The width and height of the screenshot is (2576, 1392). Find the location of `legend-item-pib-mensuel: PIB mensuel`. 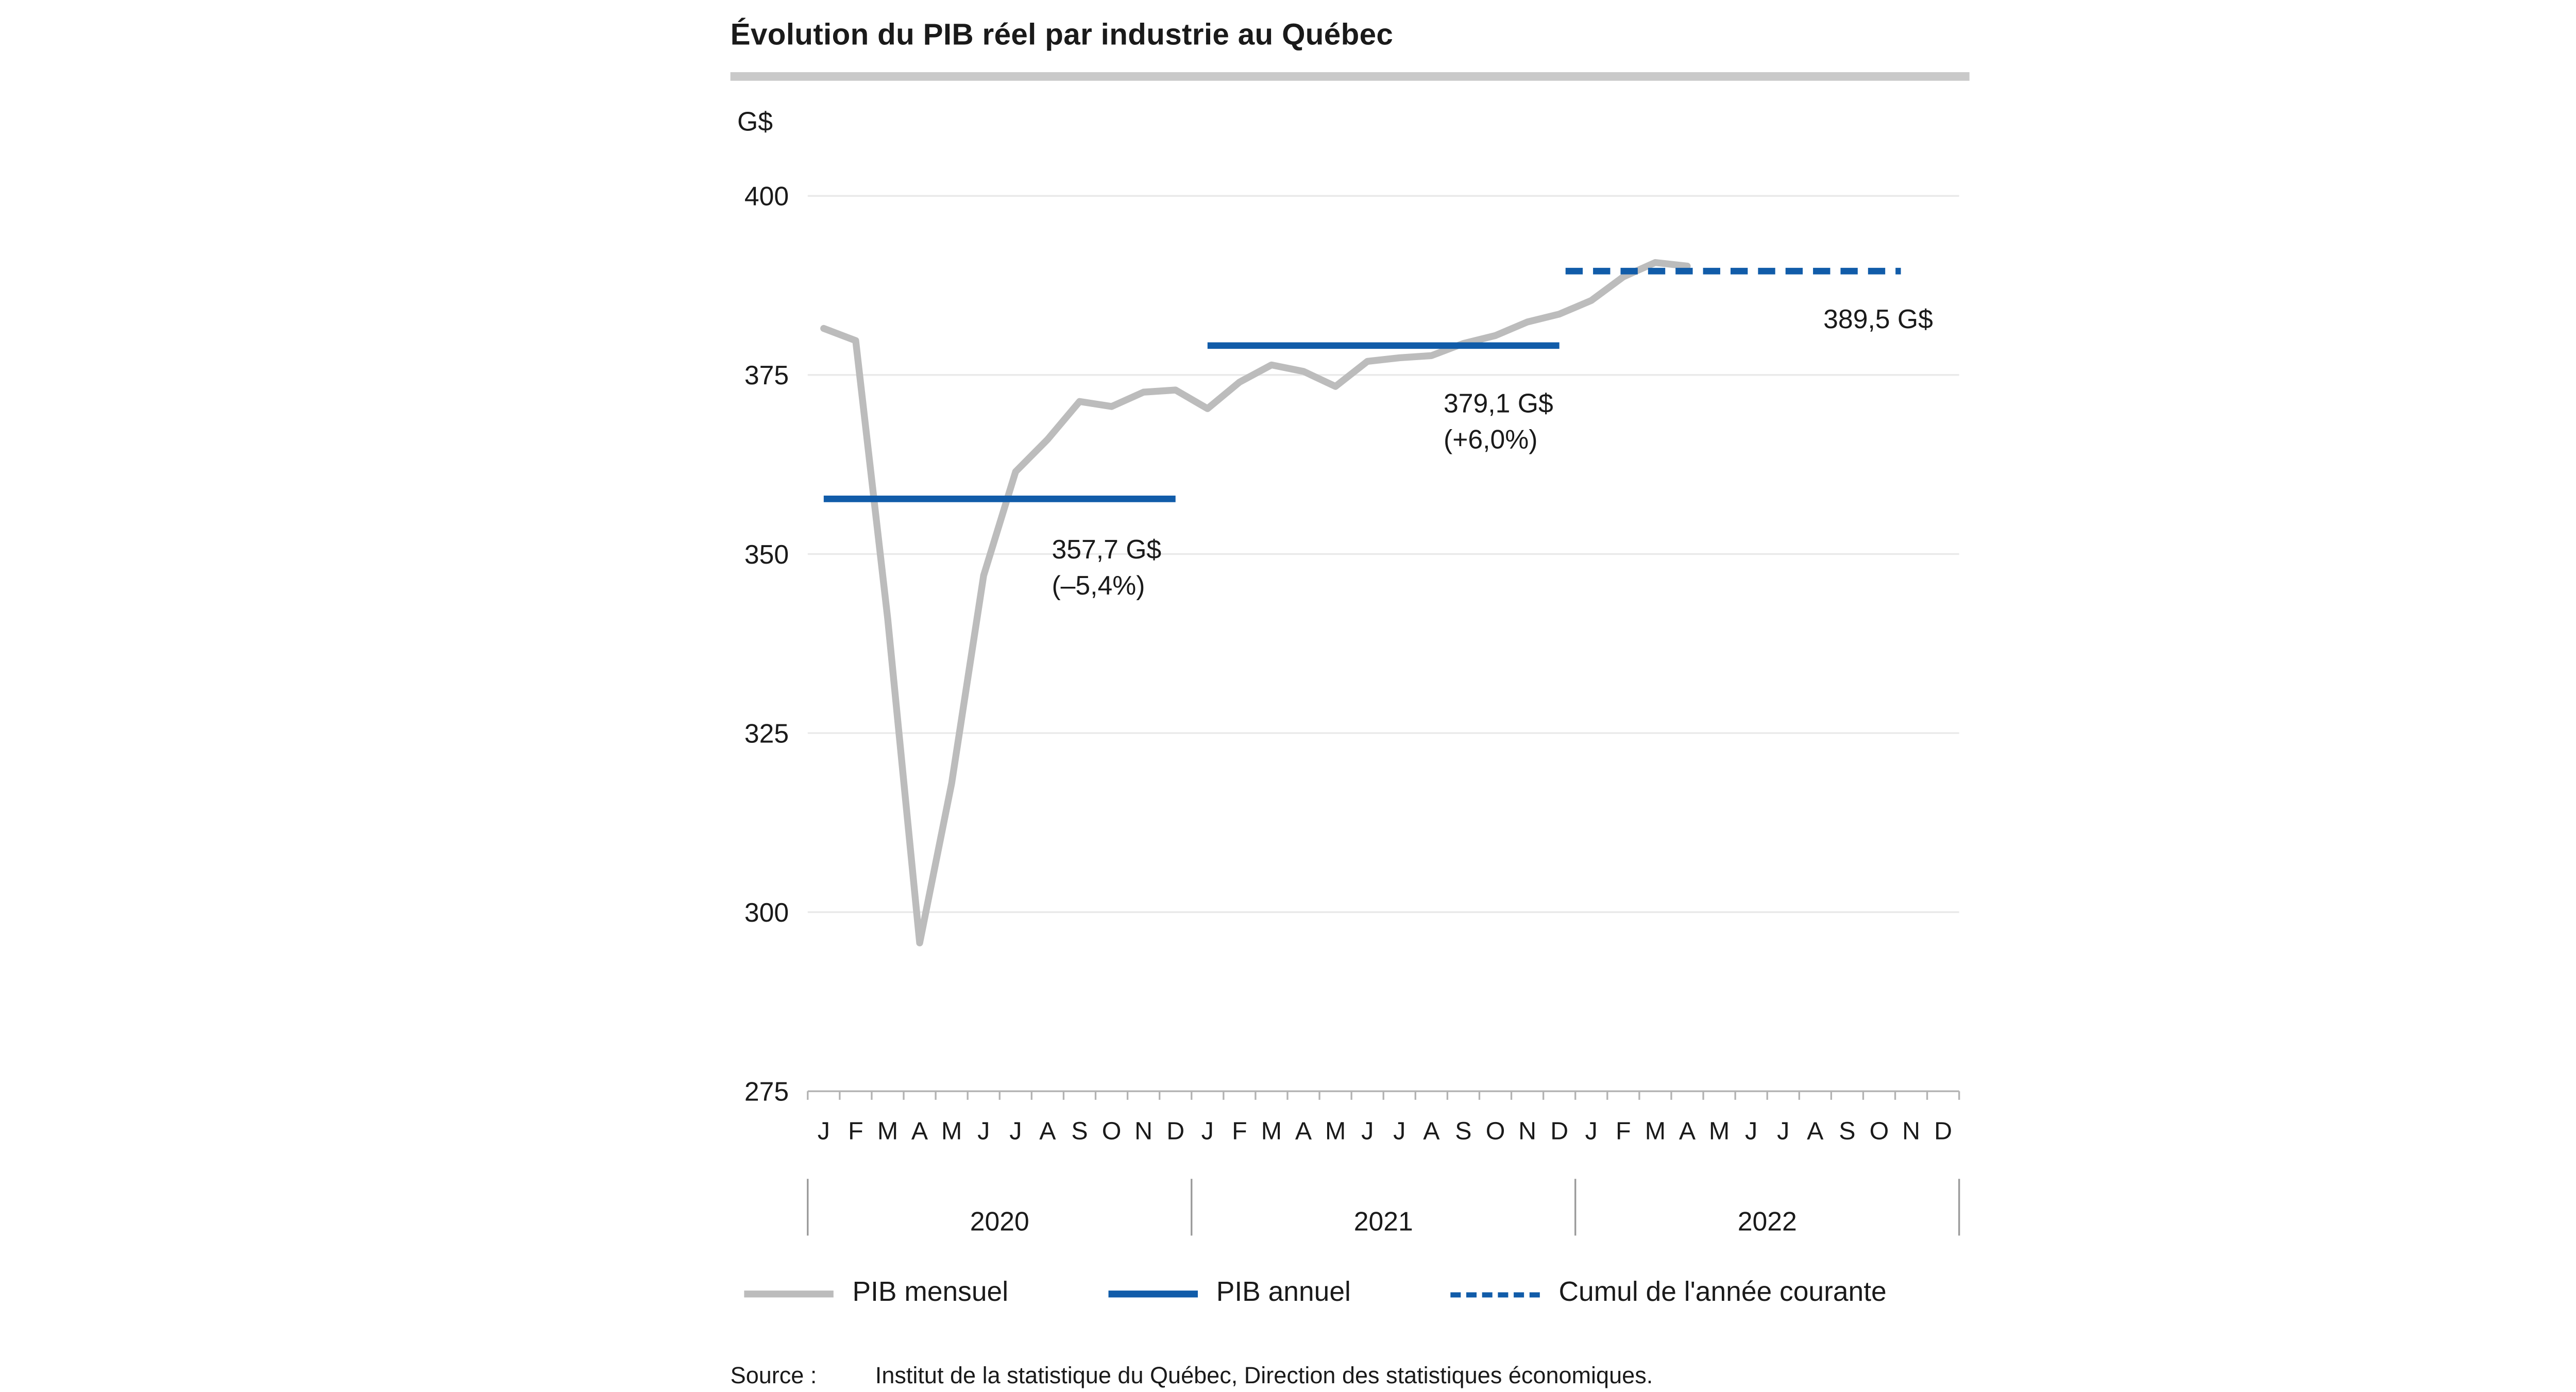

legend-item-pib-mensuel: PIB mensuel is located at coordinates (876, 1294).